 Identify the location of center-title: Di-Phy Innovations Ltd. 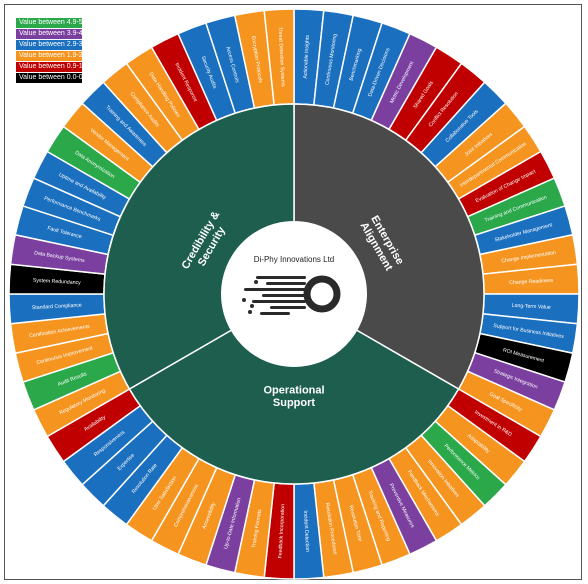
(294, 259).